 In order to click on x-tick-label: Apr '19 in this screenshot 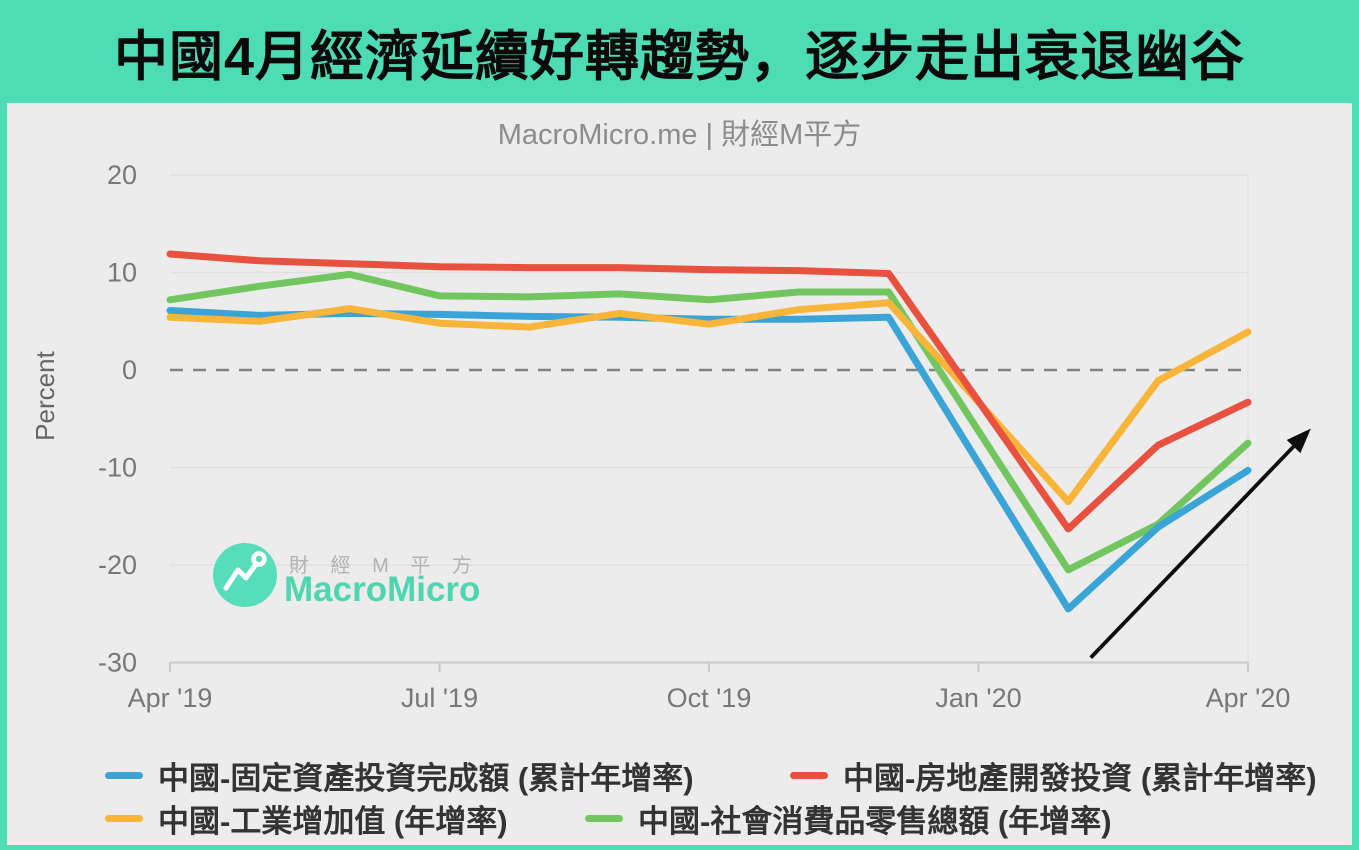, I will do `click(170, 698)`.